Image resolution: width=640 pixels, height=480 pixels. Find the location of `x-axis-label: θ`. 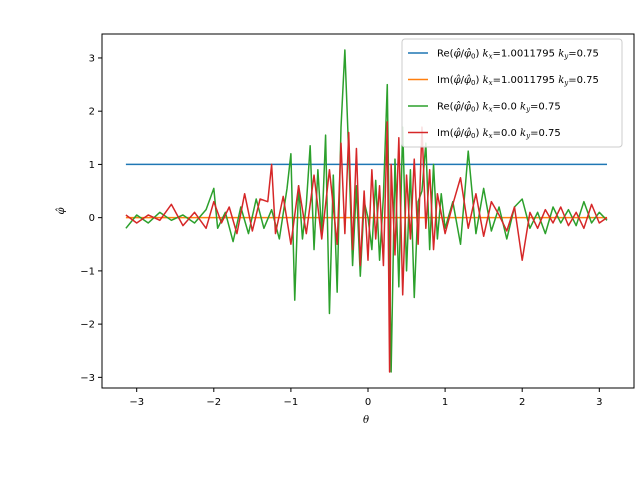

x-axis-label: θ is located at coordinates (366, 420).